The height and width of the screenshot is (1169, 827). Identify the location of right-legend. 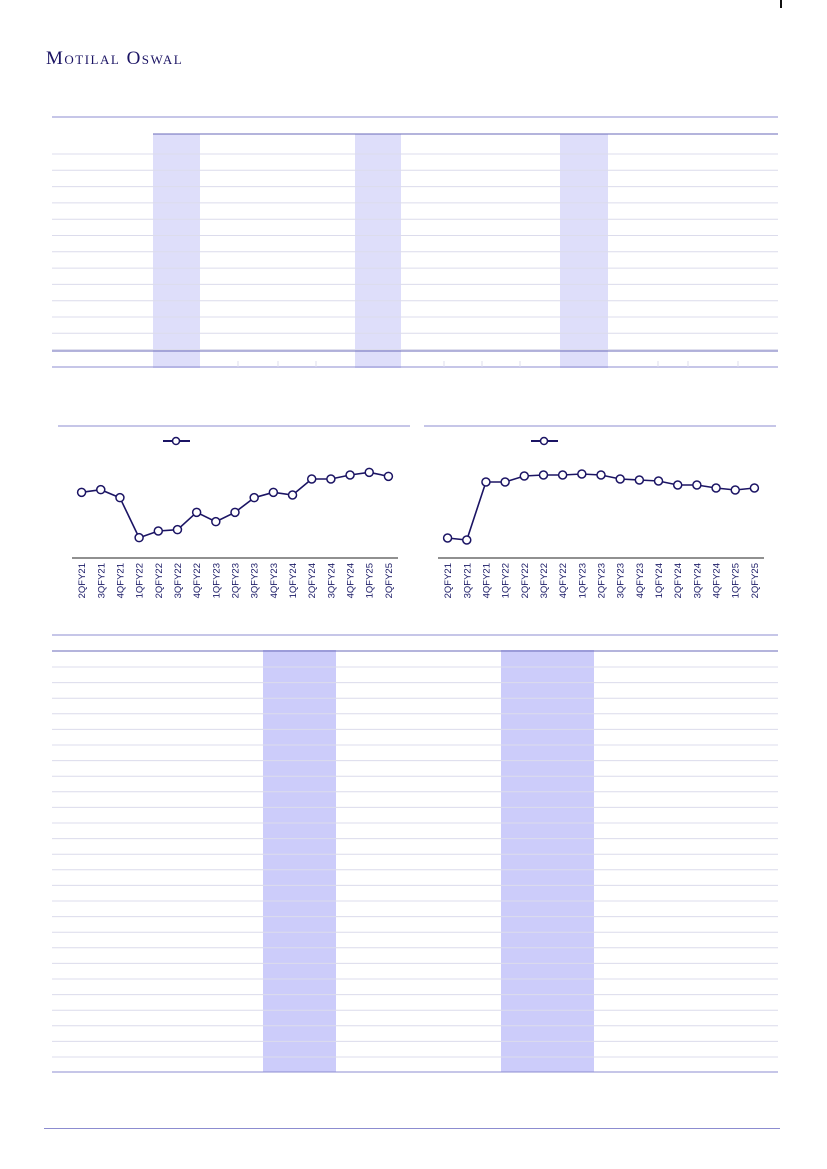
(544, 441).